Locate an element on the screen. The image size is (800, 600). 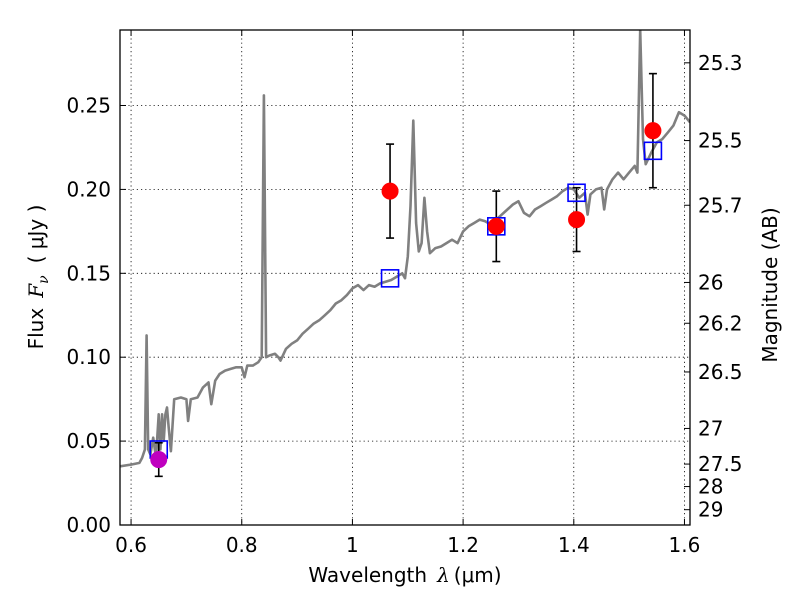
y-tick-label: 0.05 is located at coordinates (88, 441).